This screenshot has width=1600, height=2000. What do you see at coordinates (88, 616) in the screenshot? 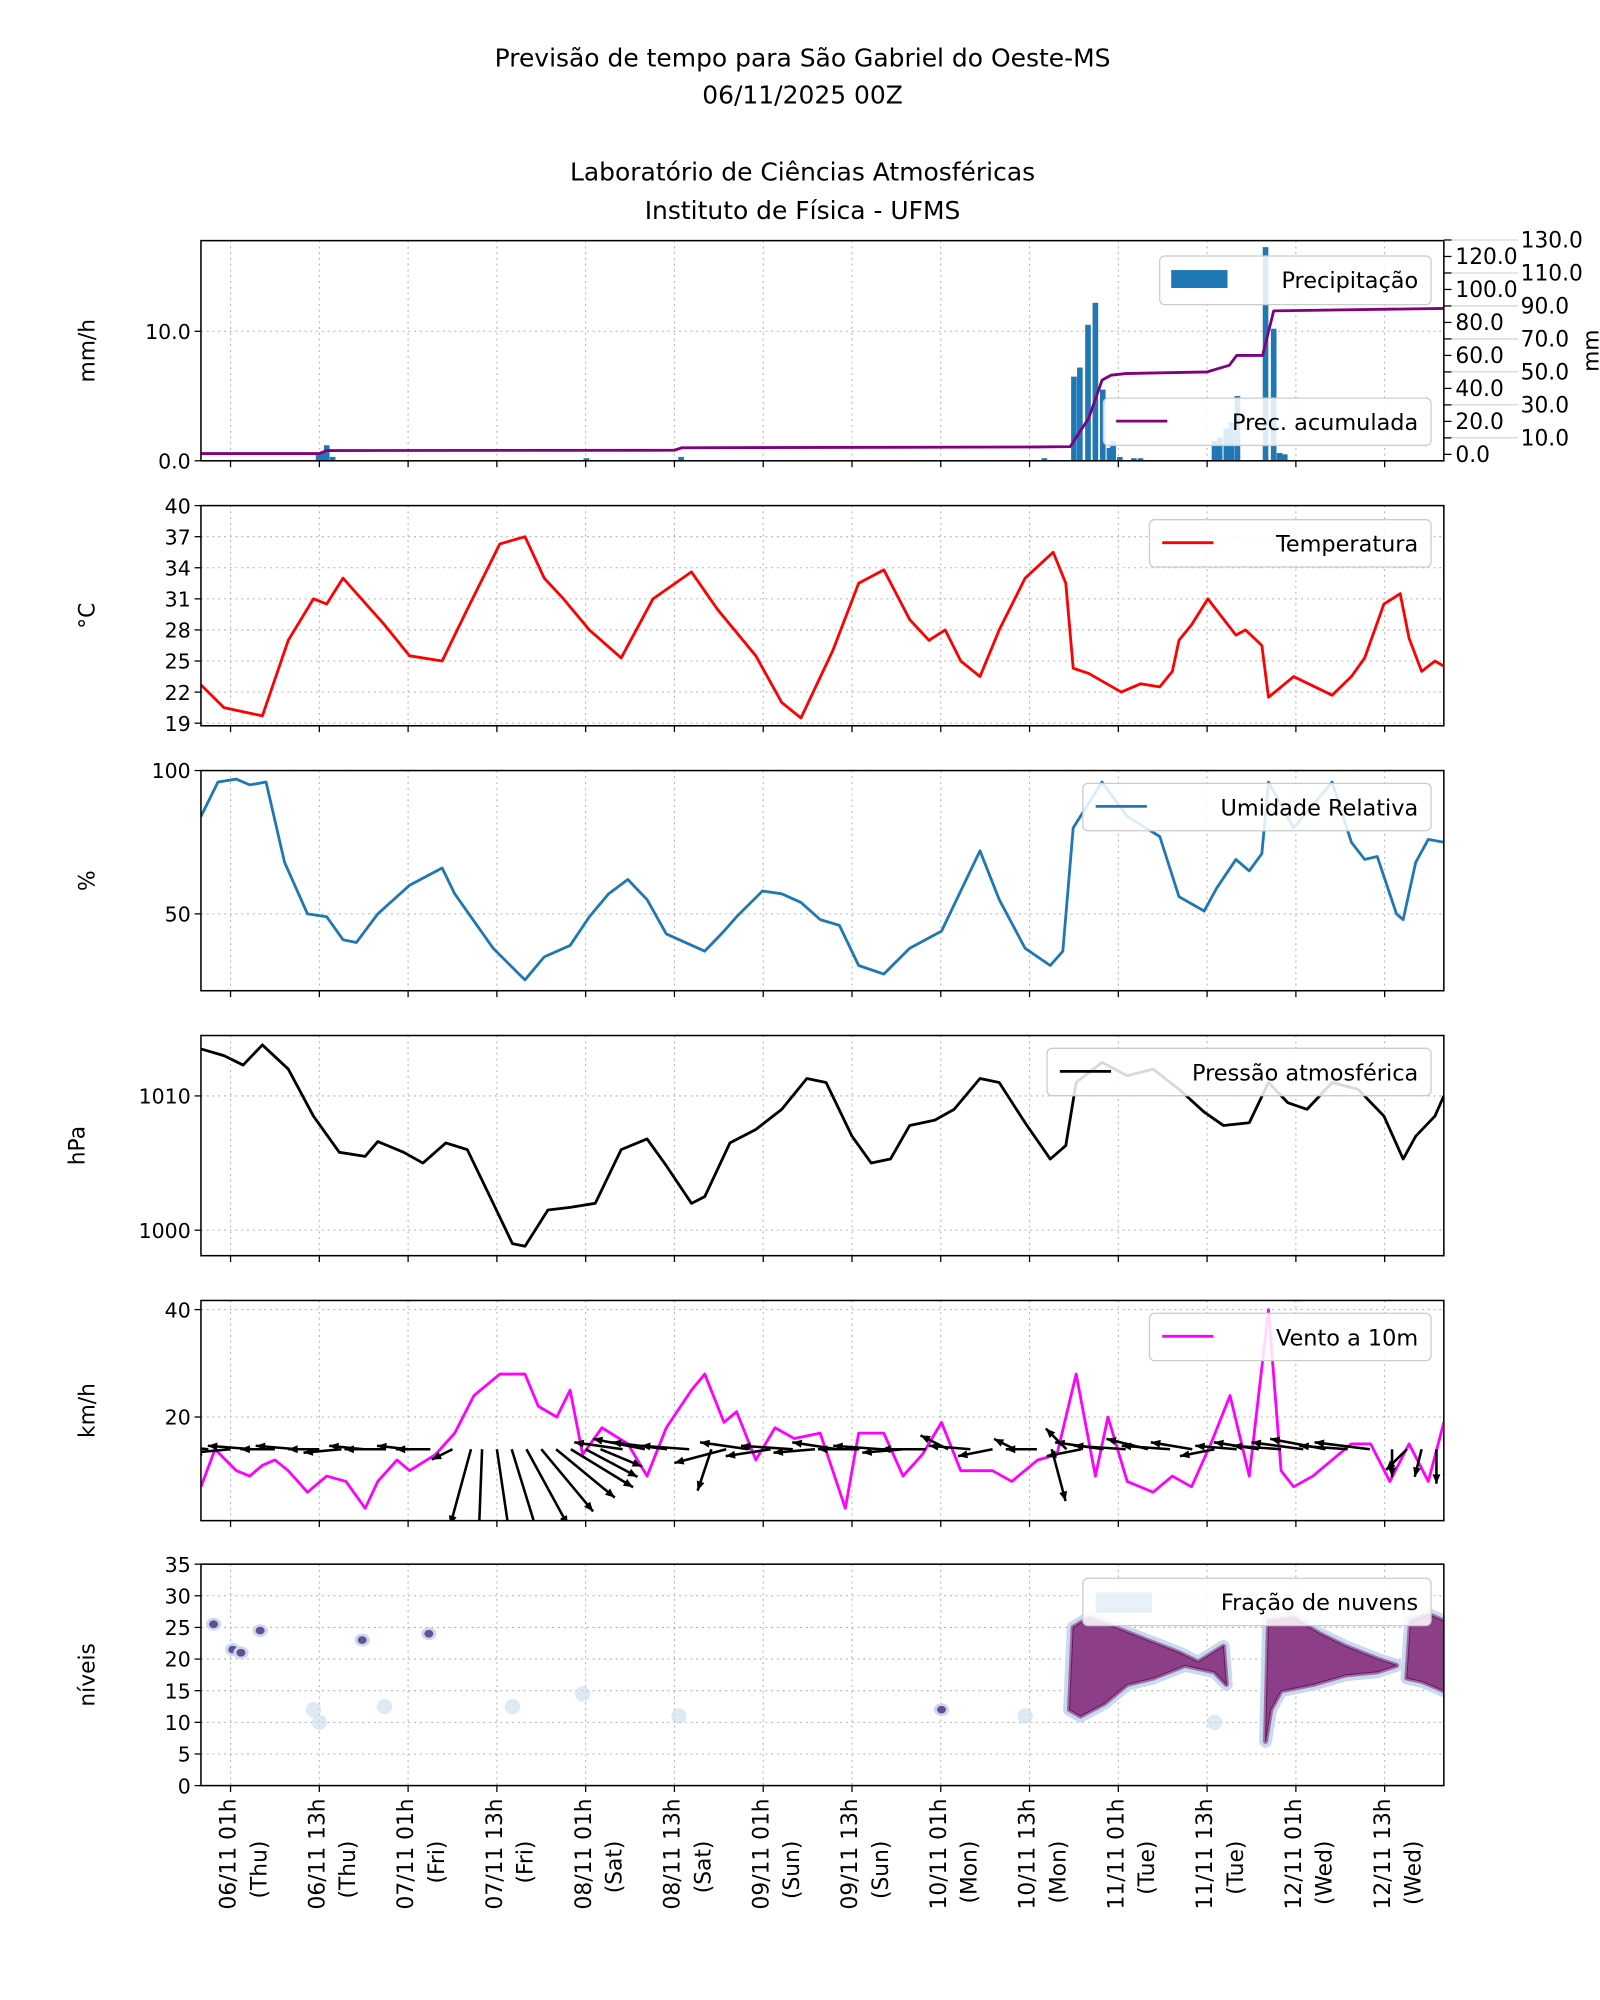
I see `y-axis-label: °C` at bounding box center [88, 616].